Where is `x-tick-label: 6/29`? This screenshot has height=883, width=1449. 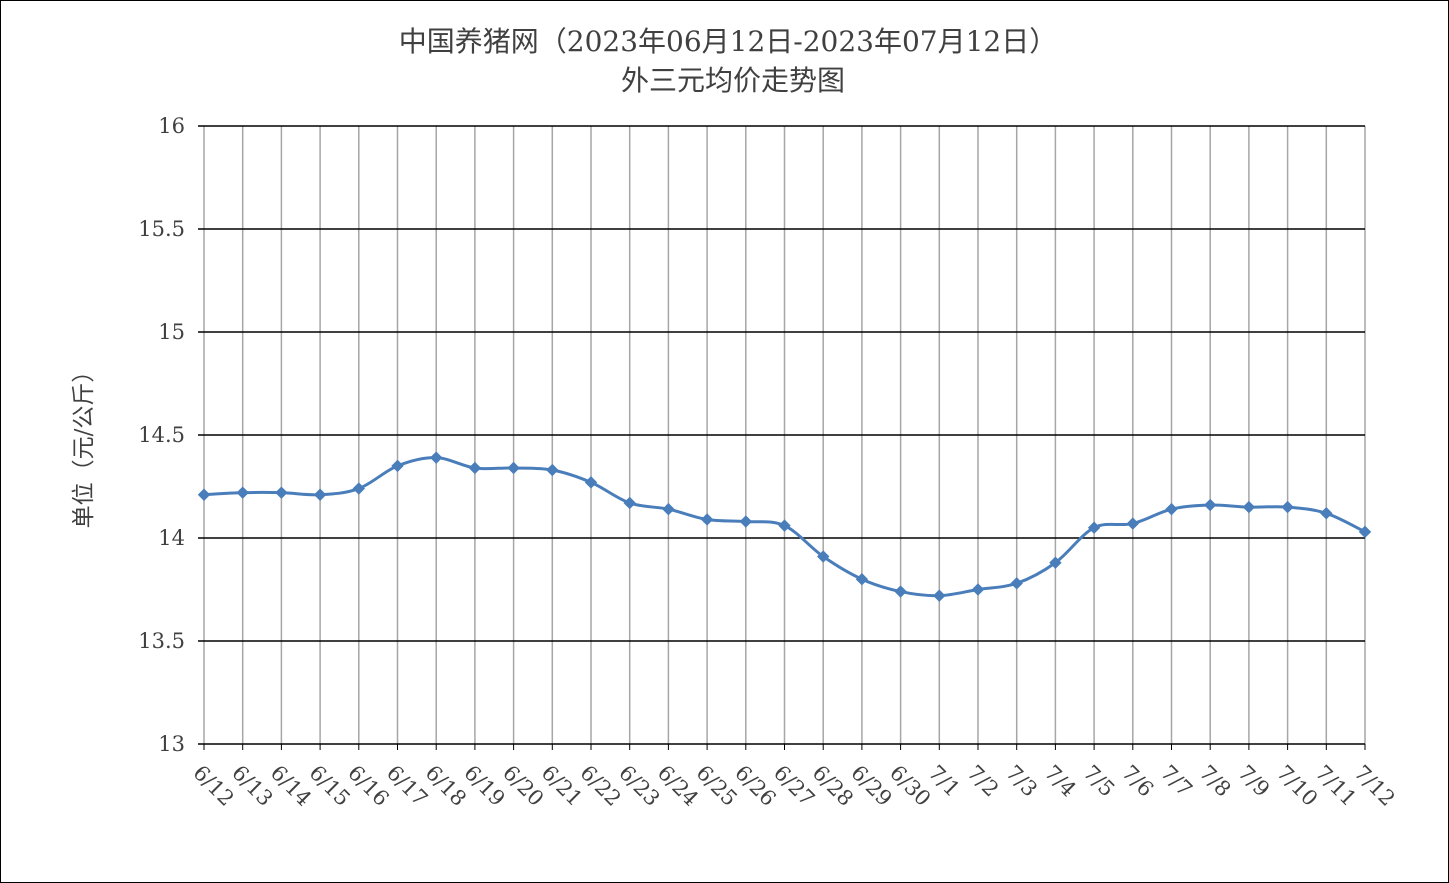 x-tick-label: 6/29 is located at coordinates (871, 786).